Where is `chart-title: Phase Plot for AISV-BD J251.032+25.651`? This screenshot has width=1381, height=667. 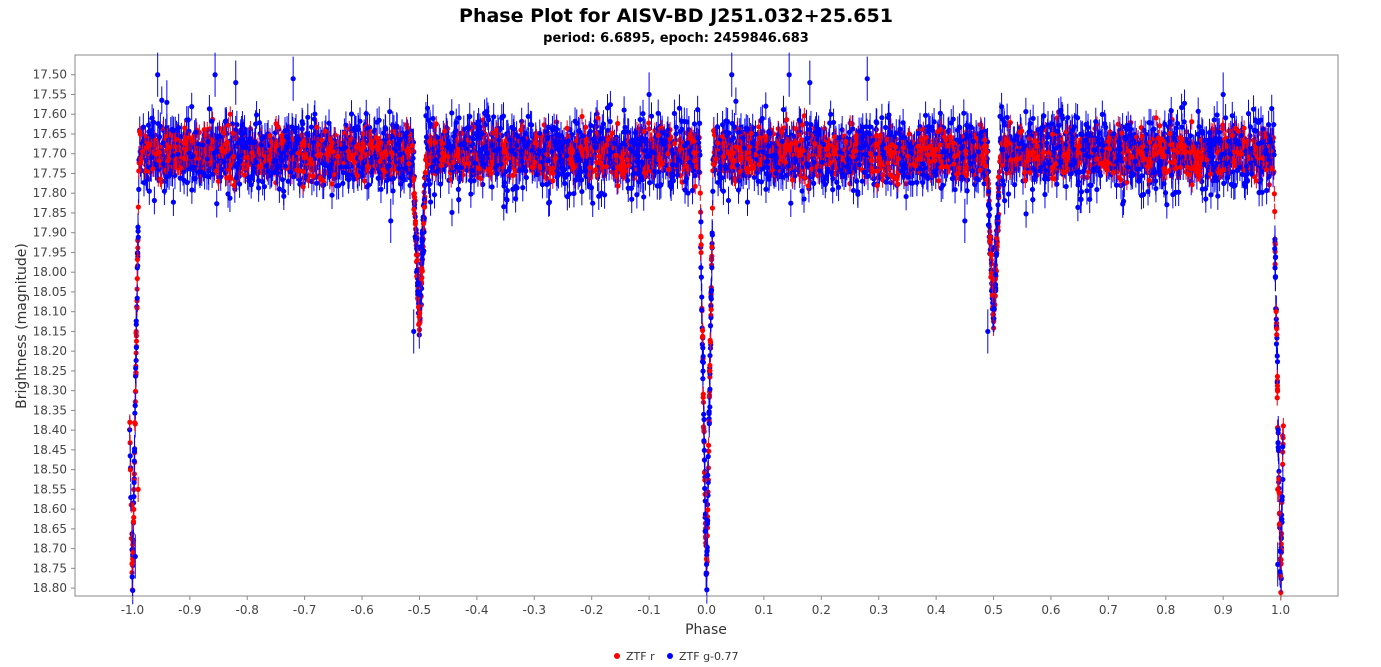 chart-title: Phase Plot for AISV-BD J251.032+25.651 is located at coordinates (676, 16).